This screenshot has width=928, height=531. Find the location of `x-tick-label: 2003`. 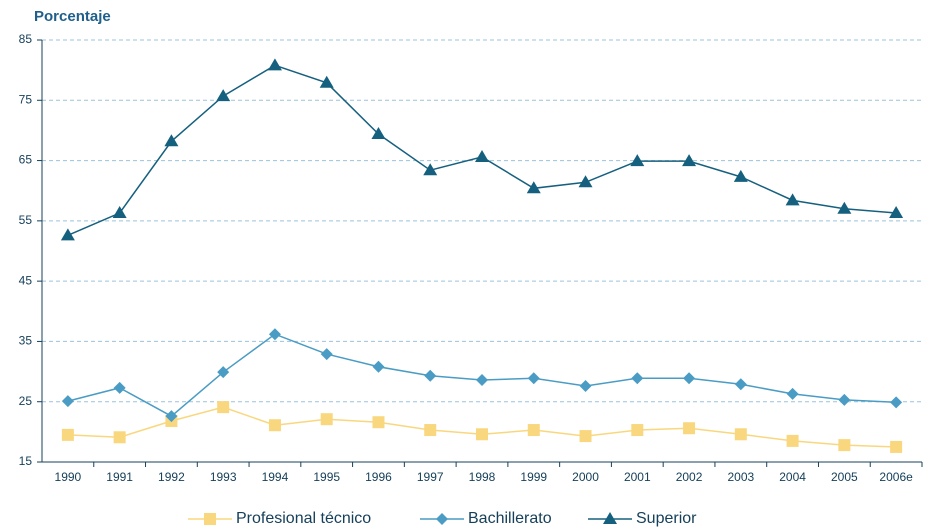

x-tick-label: 2003 is located at coordinates (740, 477).